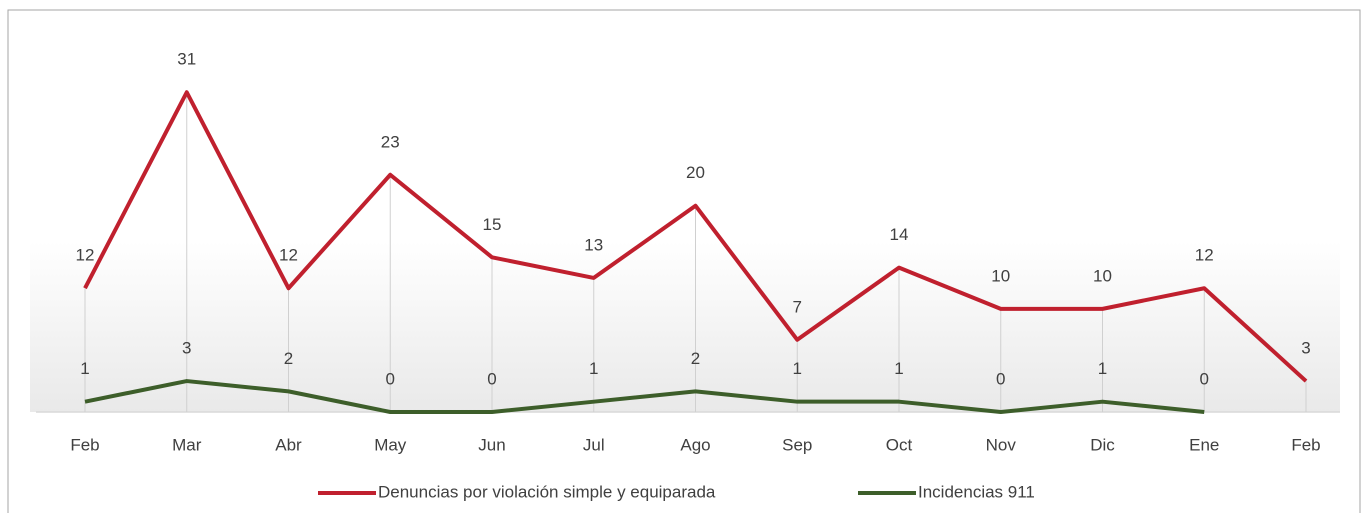 This screenshot has height=513, width=1361. Describe the element at coordinates (899, 444) in the screenshot. I see `x-tick-label: Oct` at that location.